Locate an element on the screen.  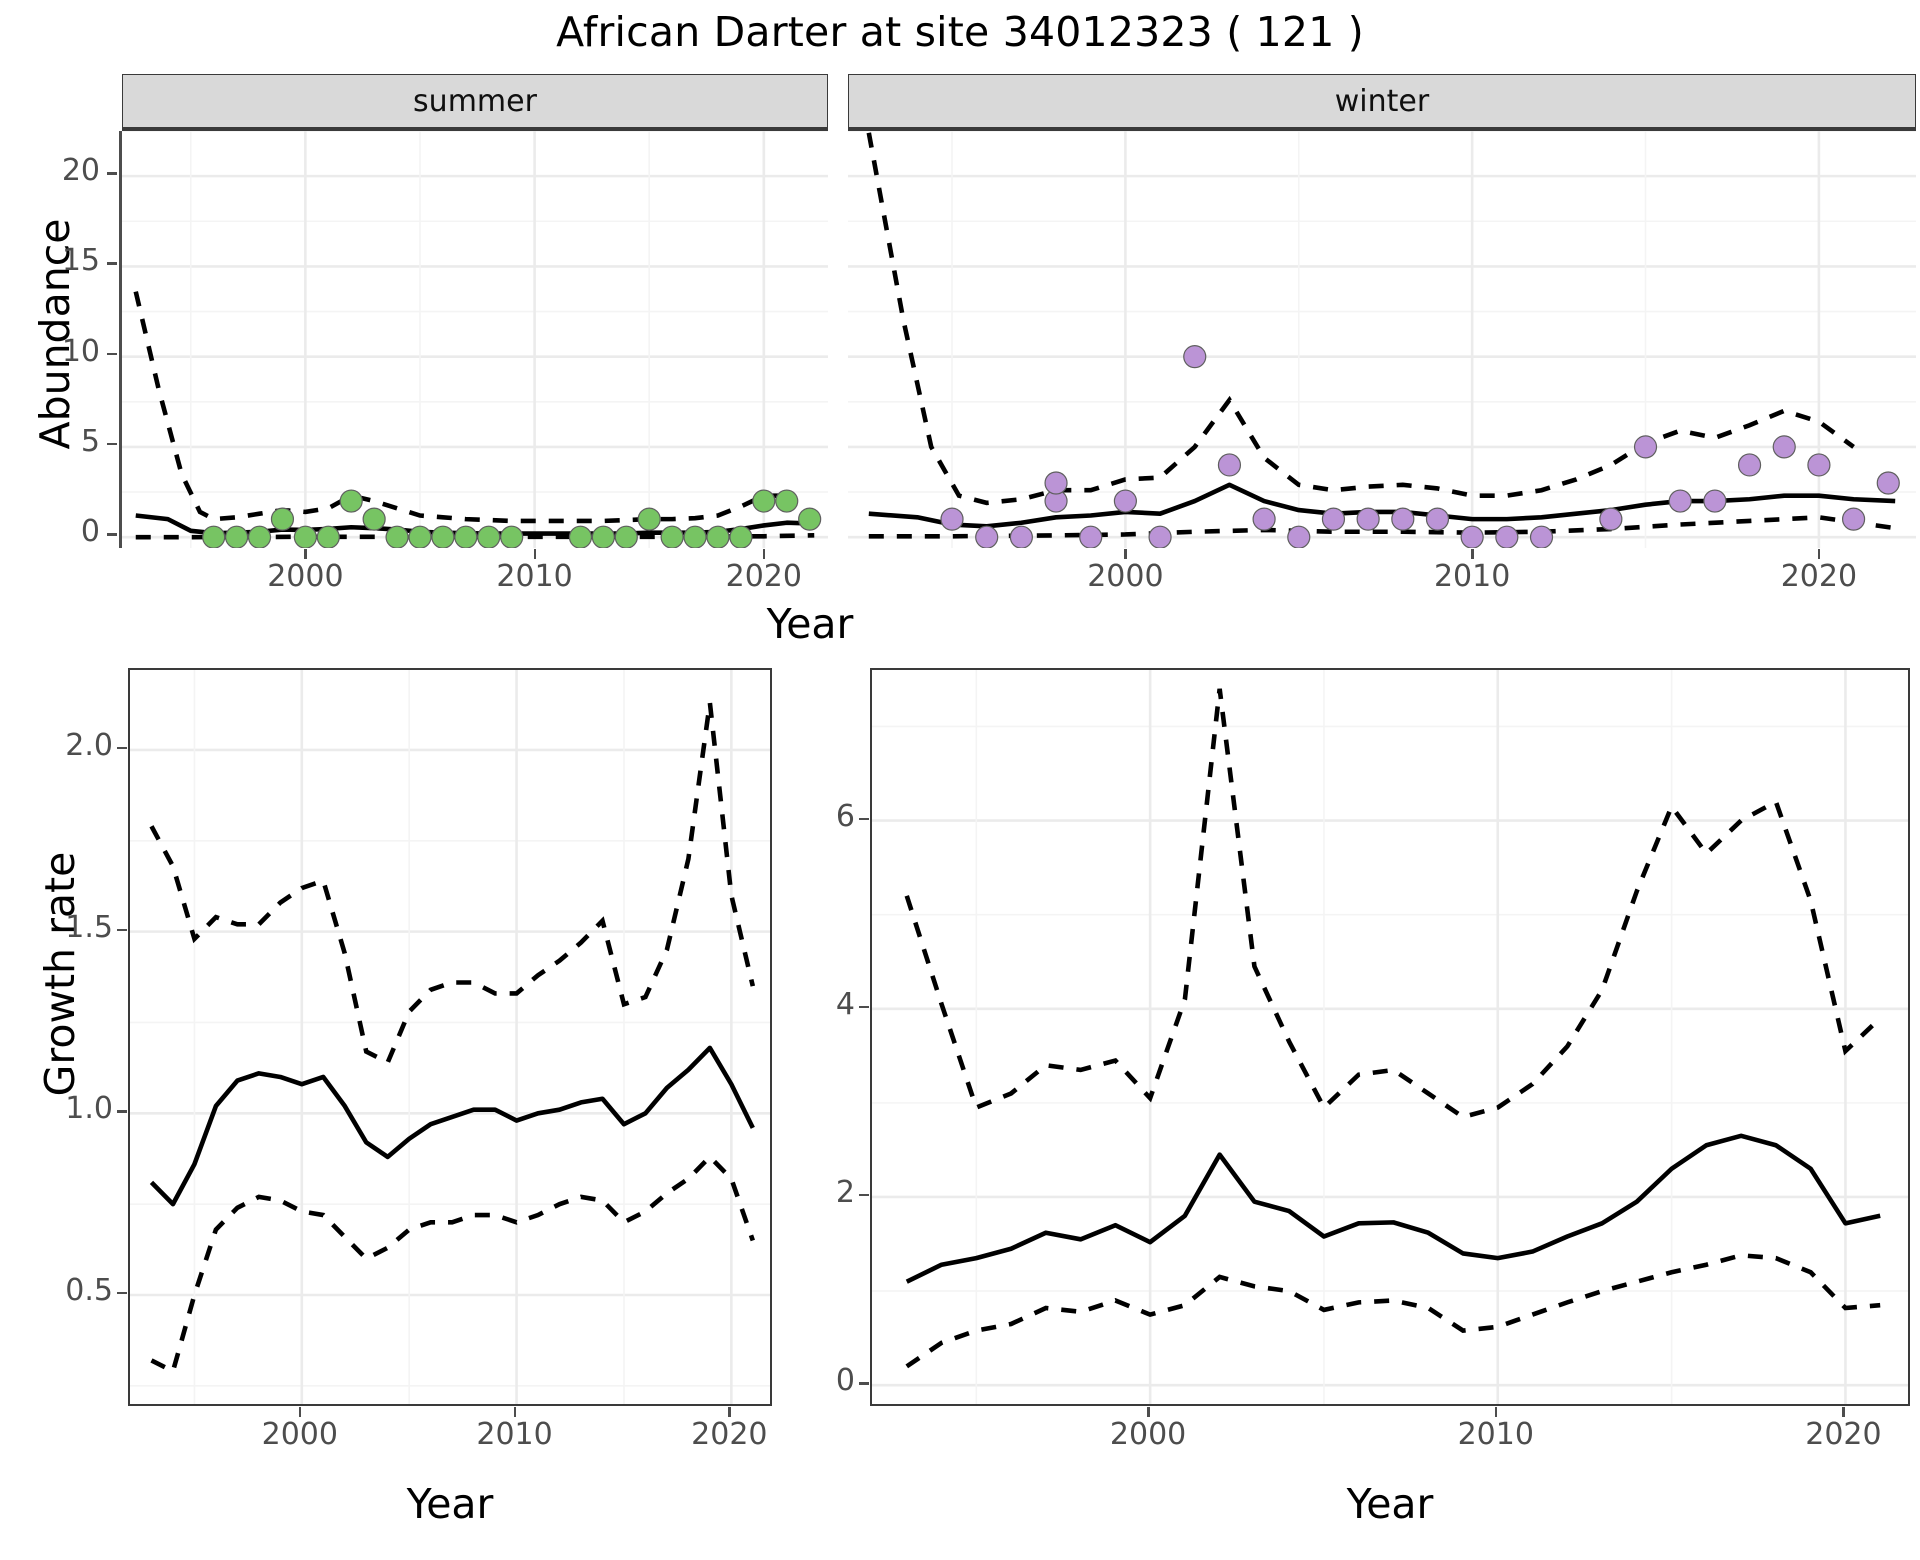
growth-rate-lower-line is located at coordinates (452, 1264).